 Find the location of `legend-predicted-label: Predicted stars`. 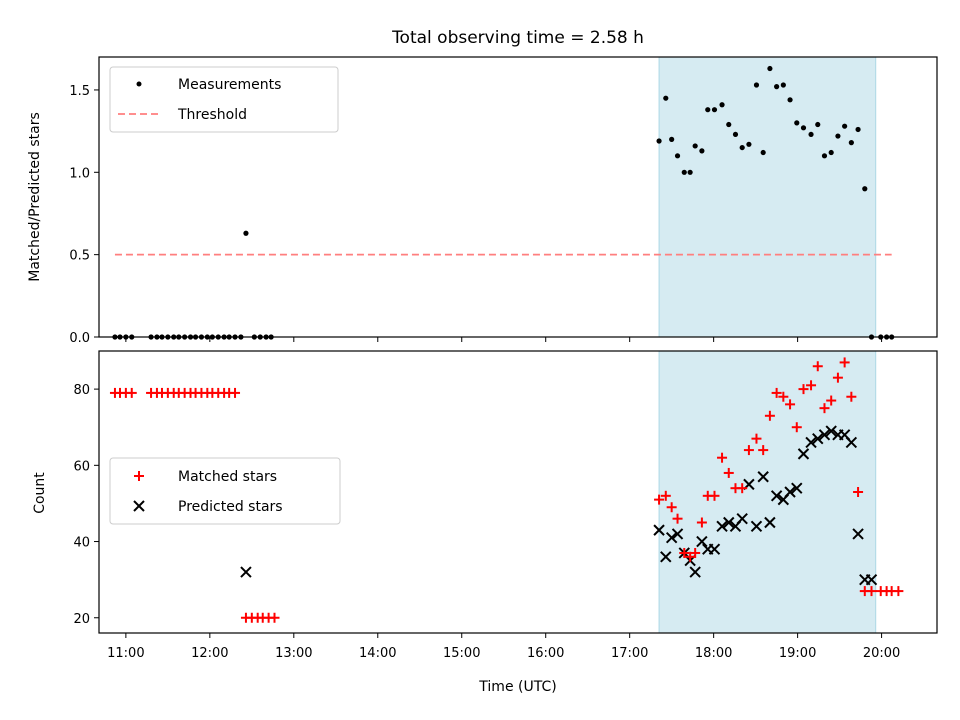

legend-predicted-label: Predicted stars is located at coordinates (230, 507).